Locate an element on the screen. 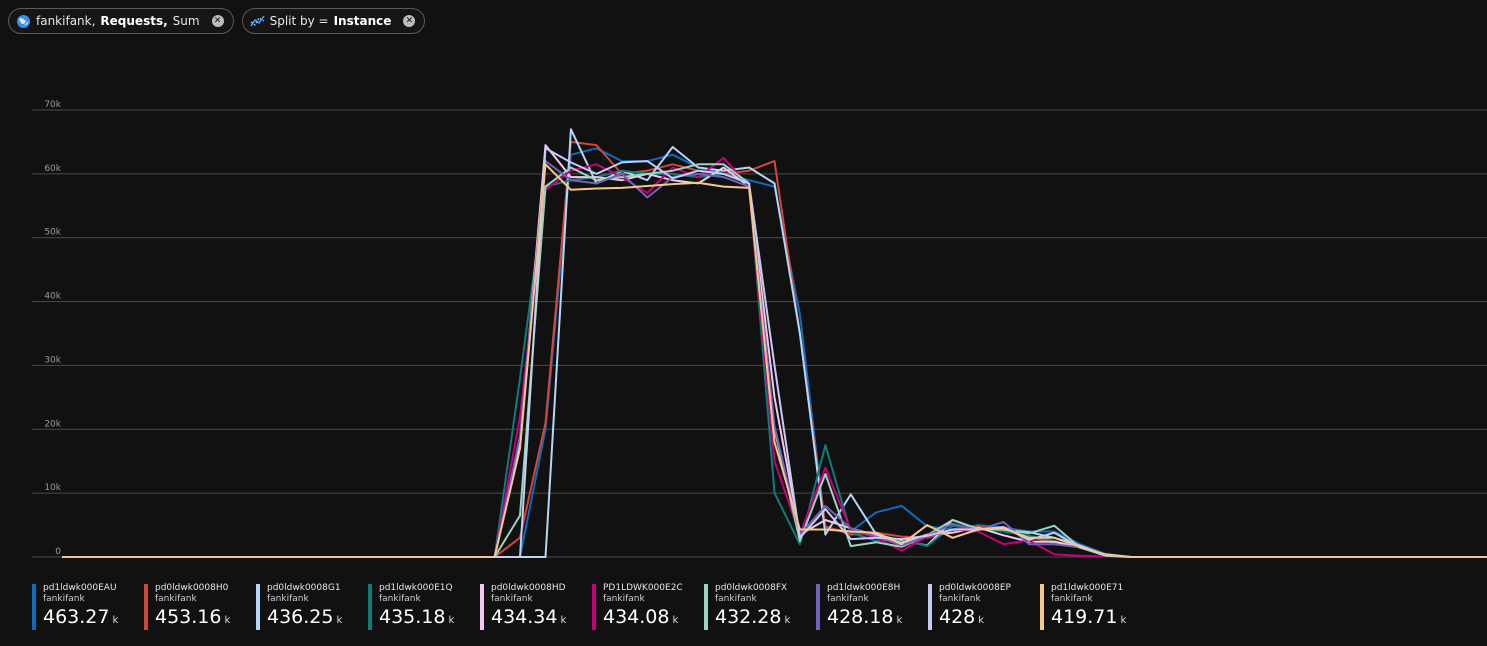 The width and height of the screenshot is (1487, 646). legend-total: 434.08 k is located at coordinates (653, 619).